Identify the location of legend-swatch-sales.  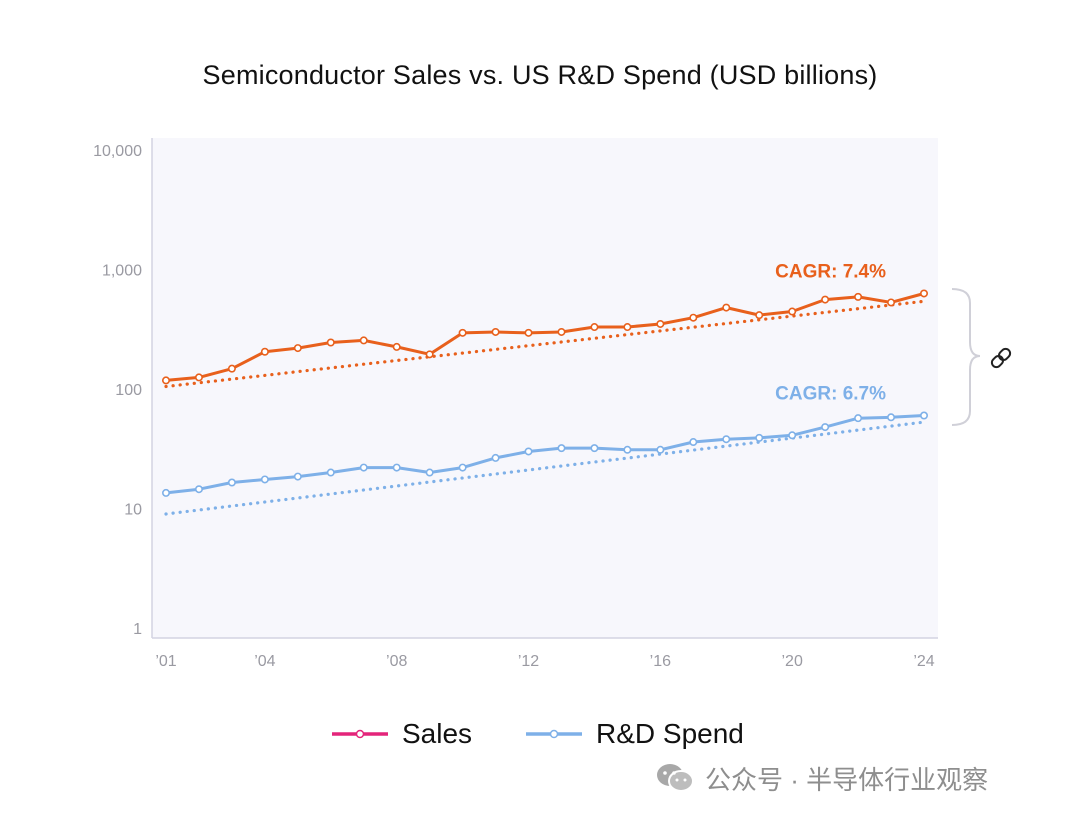
(360, 734).